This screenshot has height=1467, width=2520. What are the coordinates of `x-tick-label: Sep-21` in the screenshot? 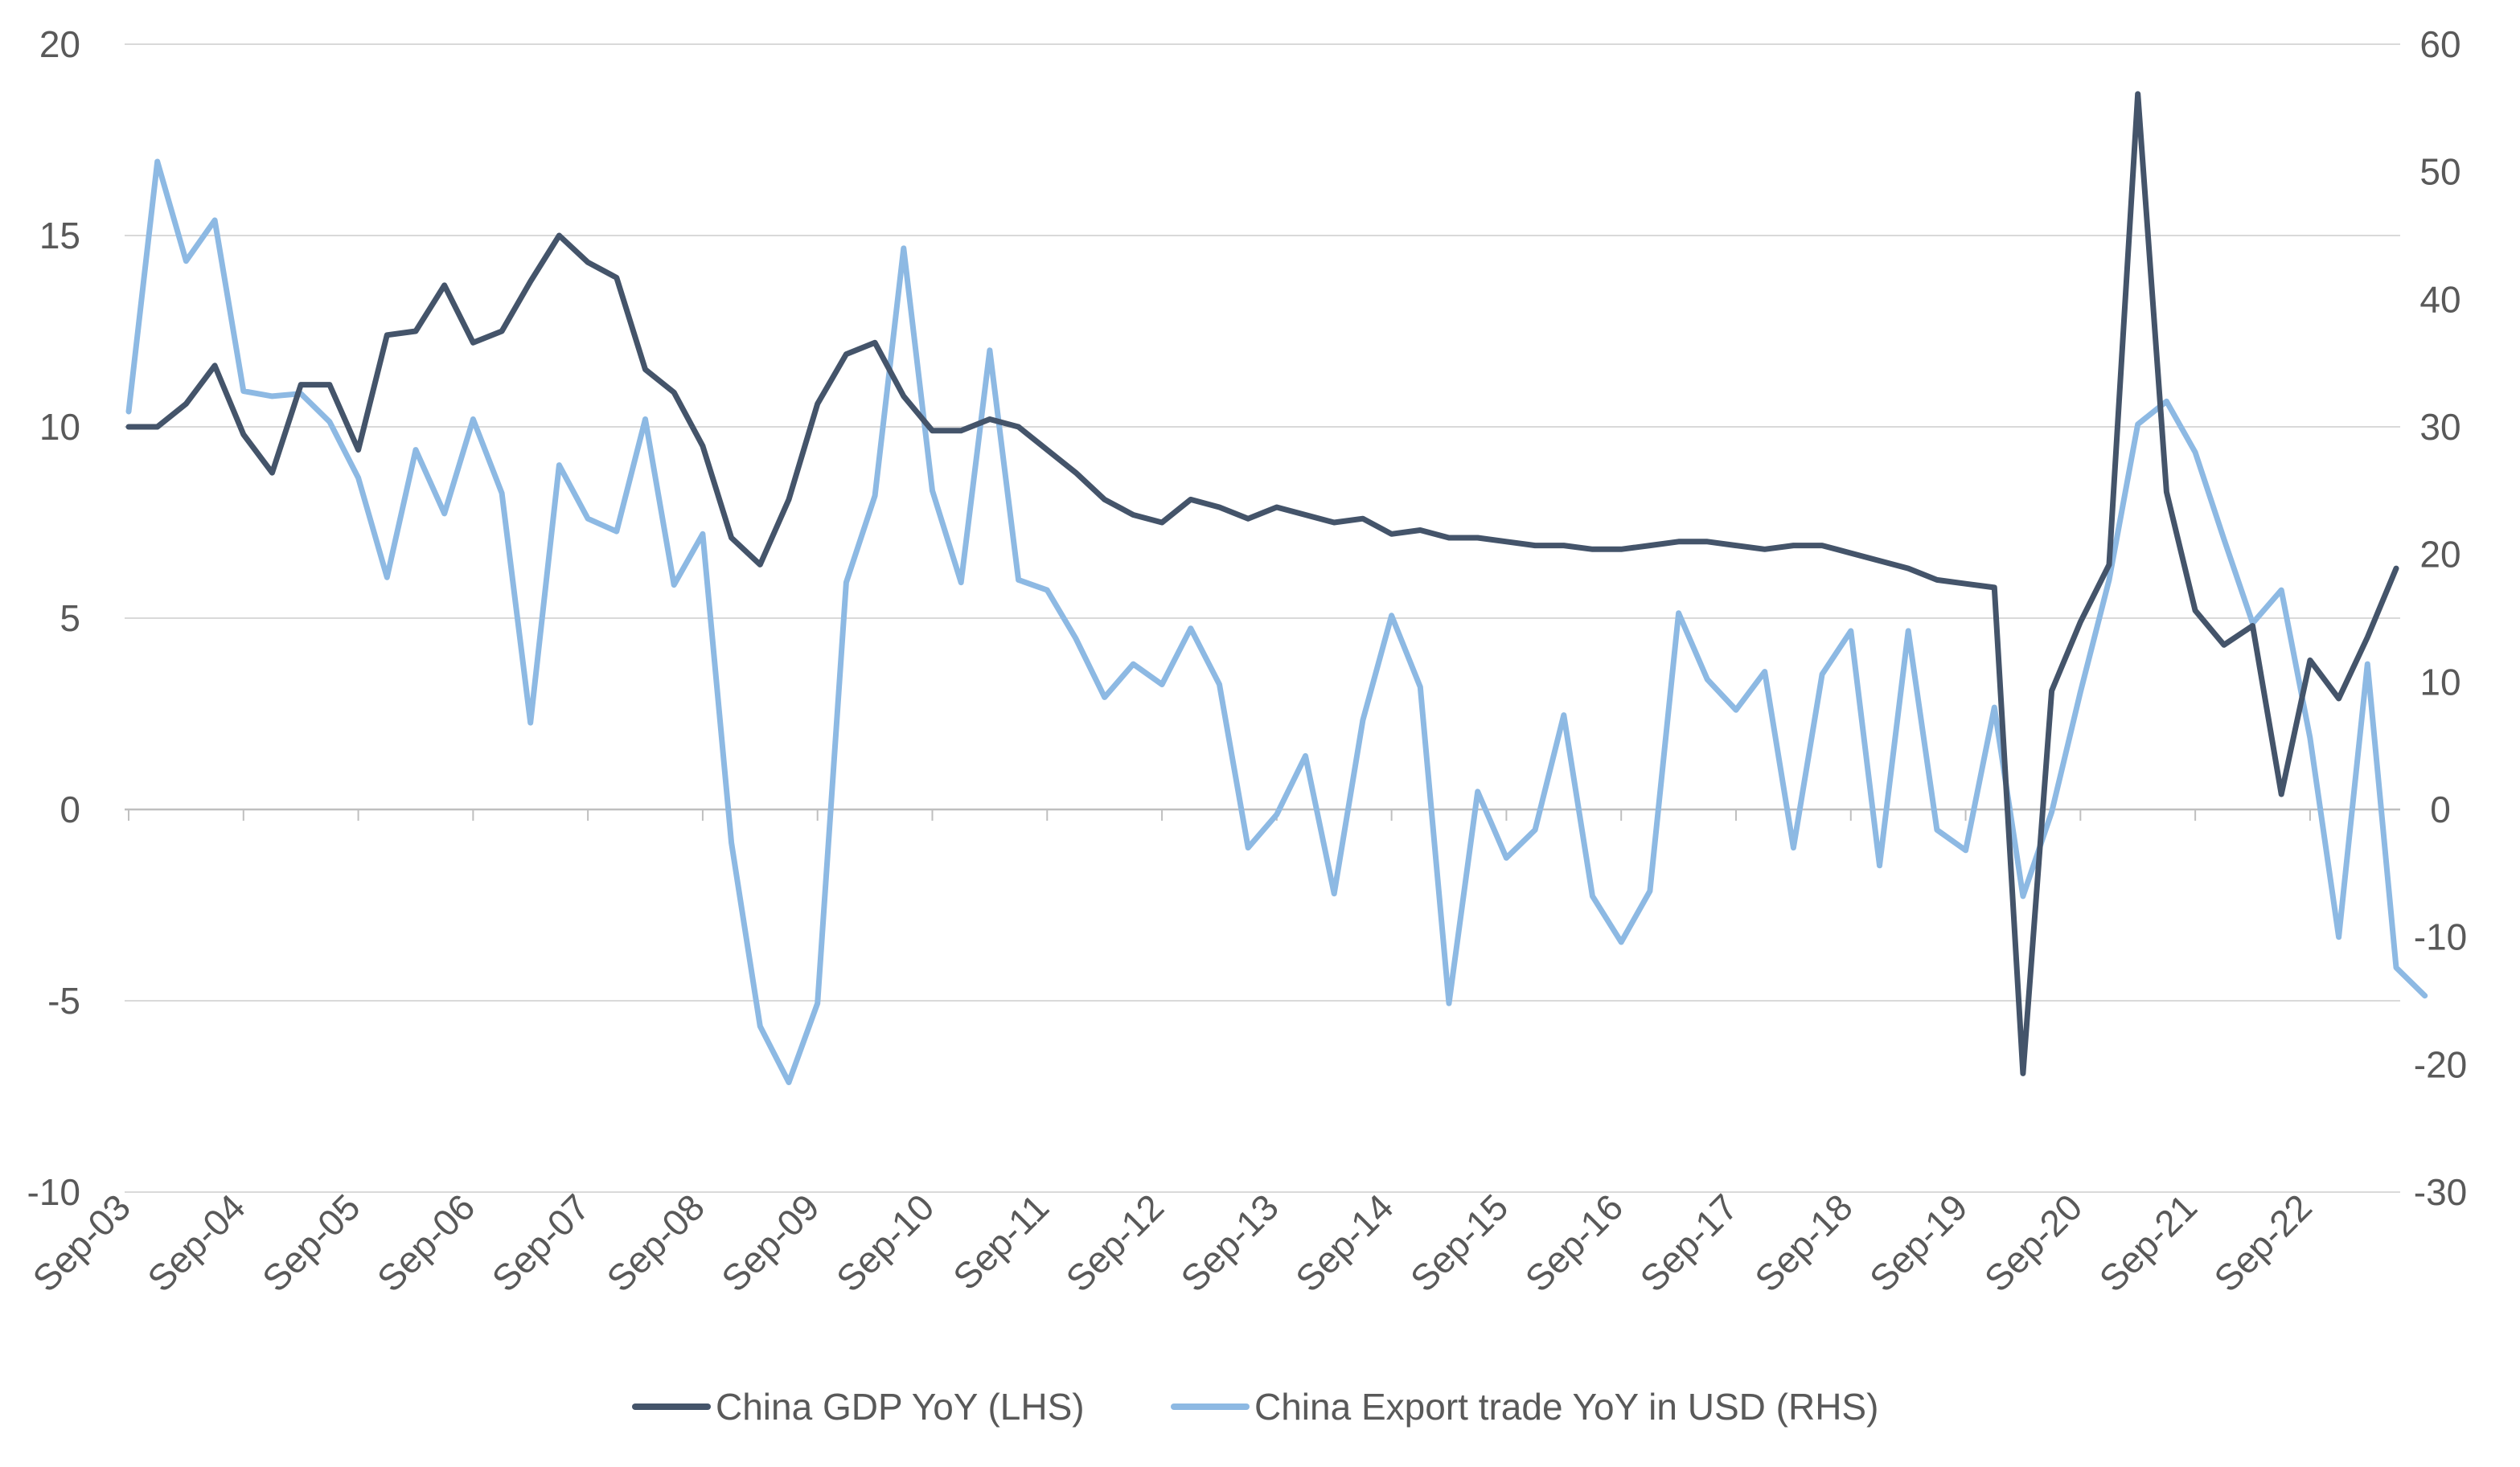 It's located at (2148, 1243).